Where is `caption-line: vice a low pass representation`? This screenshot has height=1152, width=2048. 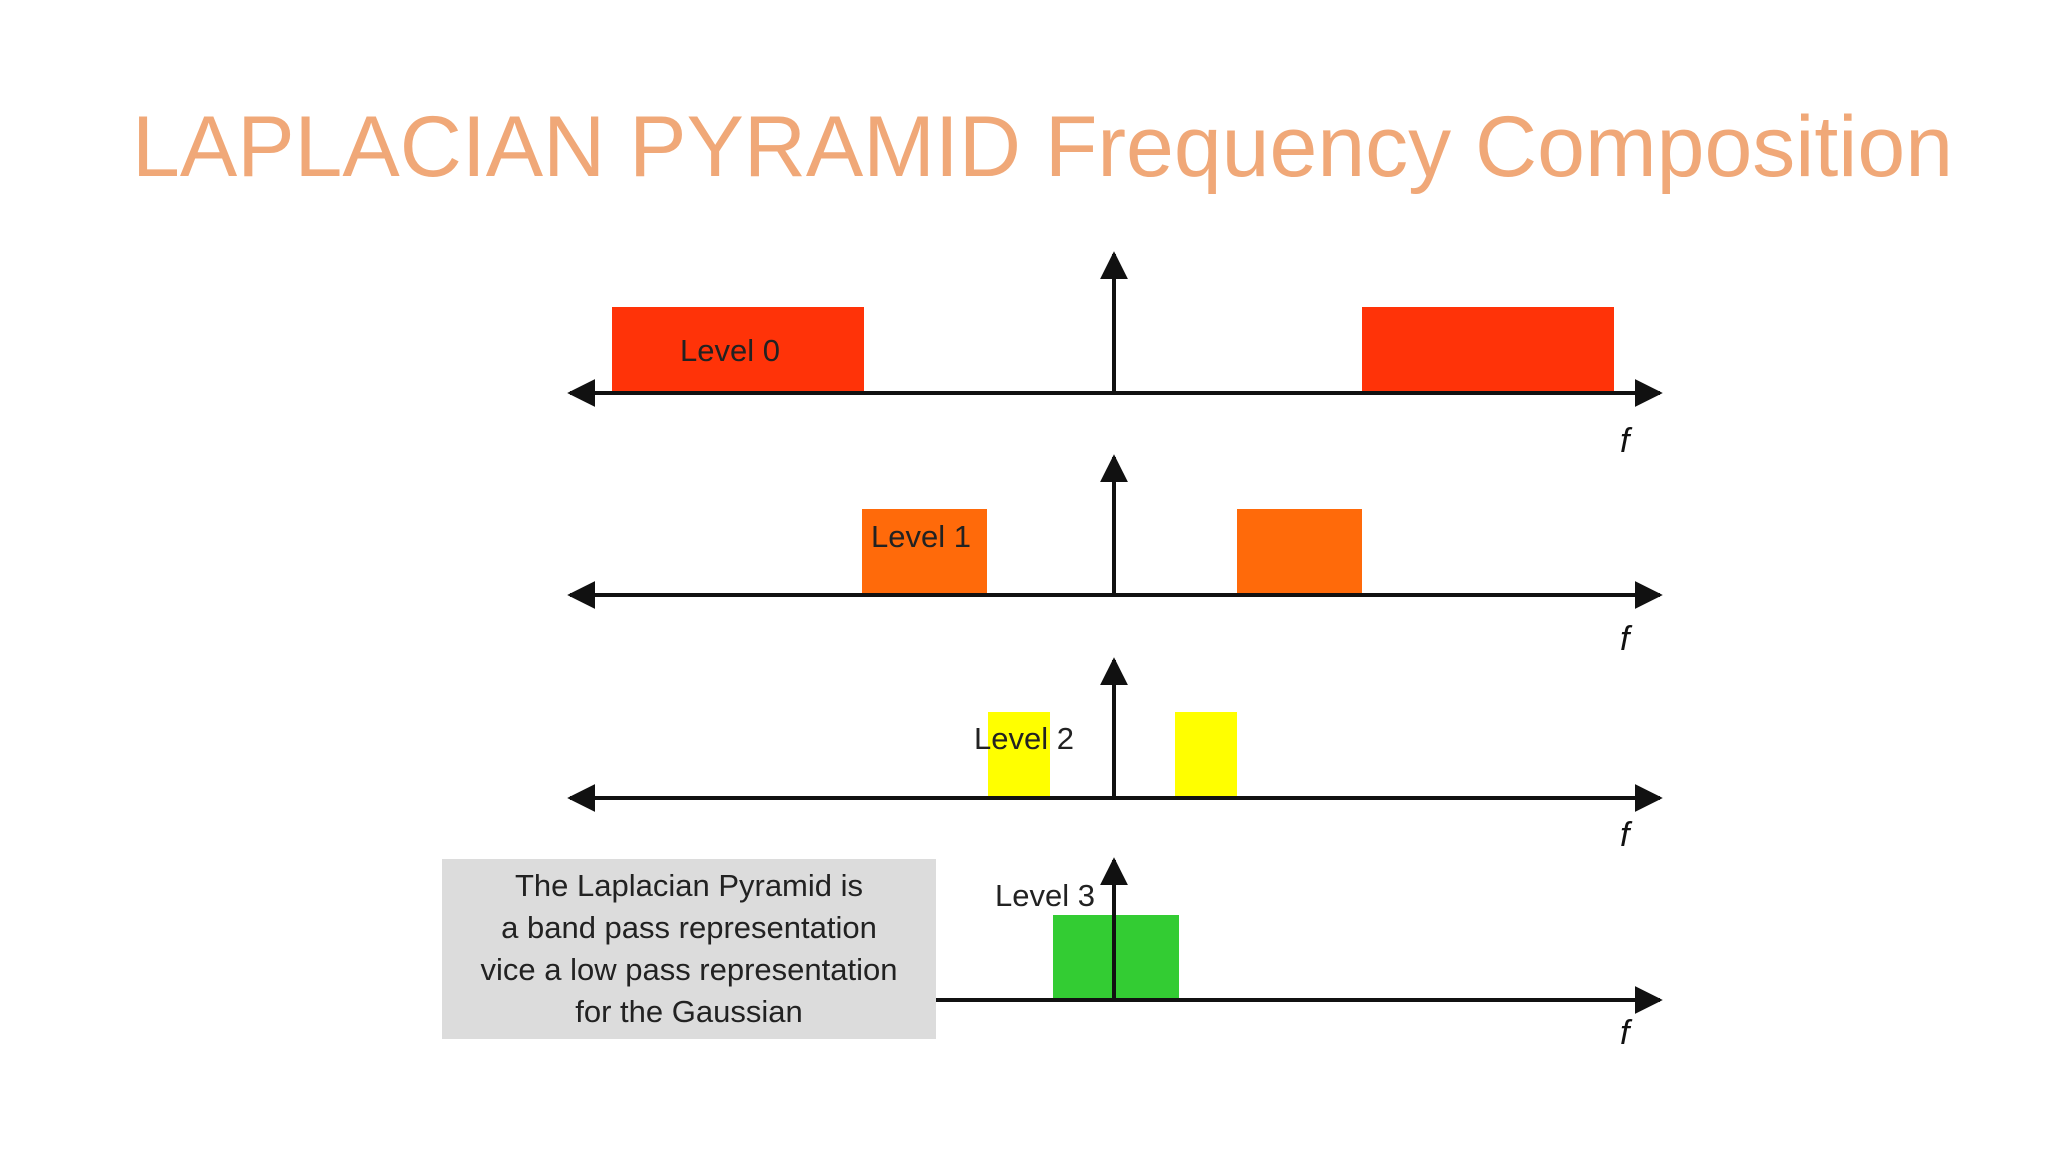
caption-line: vice a low pass representation is located at coordinates (689, 969).